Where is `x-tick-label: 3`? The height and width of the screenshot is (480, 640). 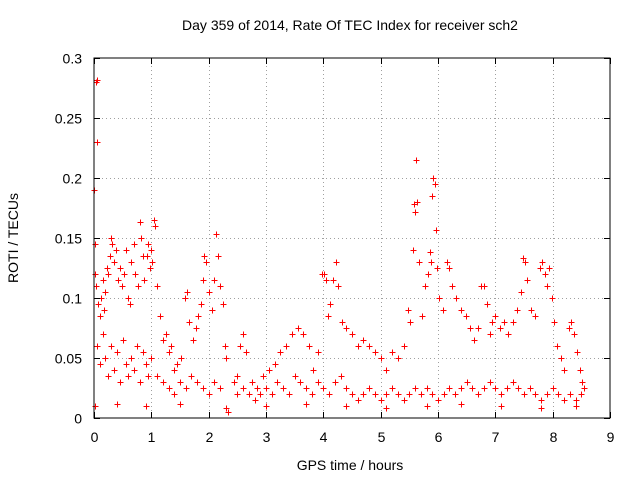
x-tick-label: 3 is located at coordinates (267, 437).